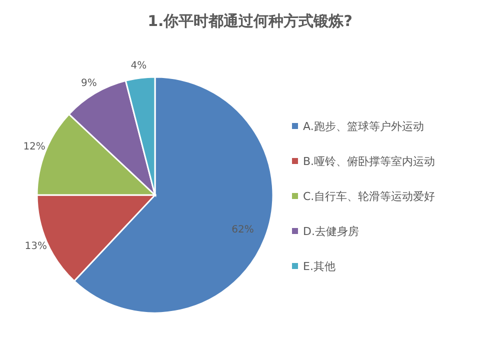  Describe the element at coordinates (369, 161) in the screenshot. I see `legend-label: B.哑铃、俯卧撑等室内运动` at that location.